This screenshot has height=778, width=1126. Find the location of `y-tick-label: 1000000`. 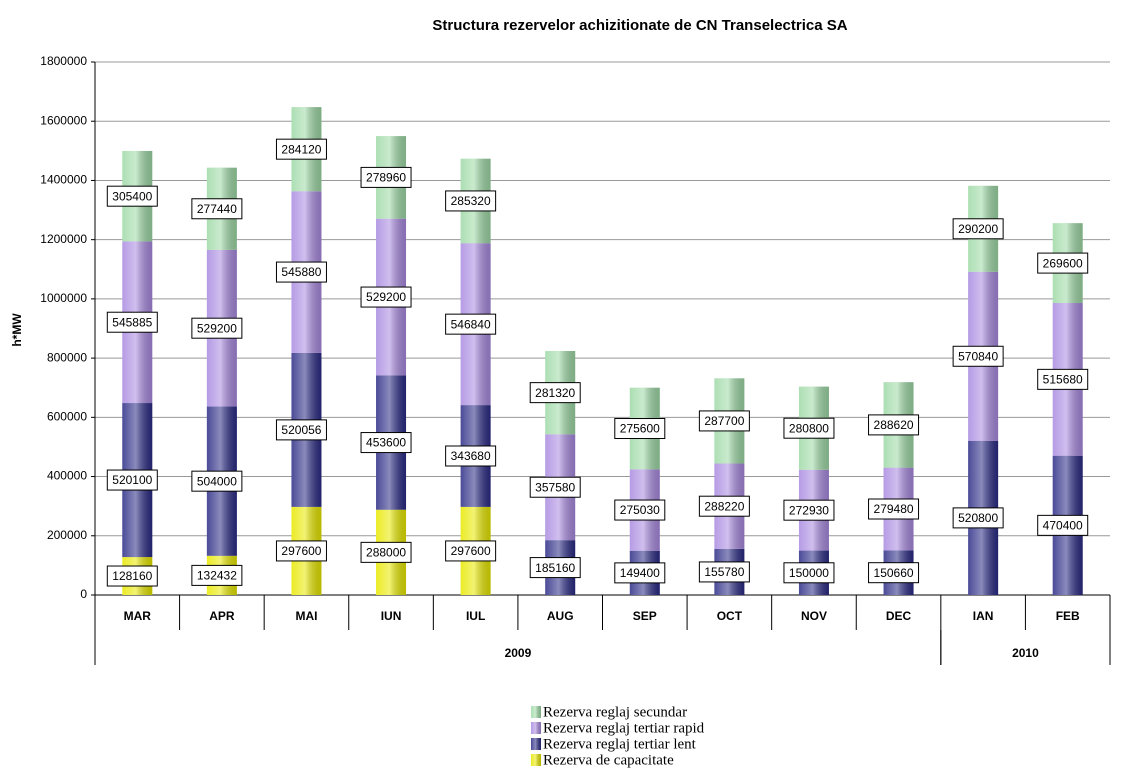

y-tick-label: 1000000 is located at coordinates (63, 298).